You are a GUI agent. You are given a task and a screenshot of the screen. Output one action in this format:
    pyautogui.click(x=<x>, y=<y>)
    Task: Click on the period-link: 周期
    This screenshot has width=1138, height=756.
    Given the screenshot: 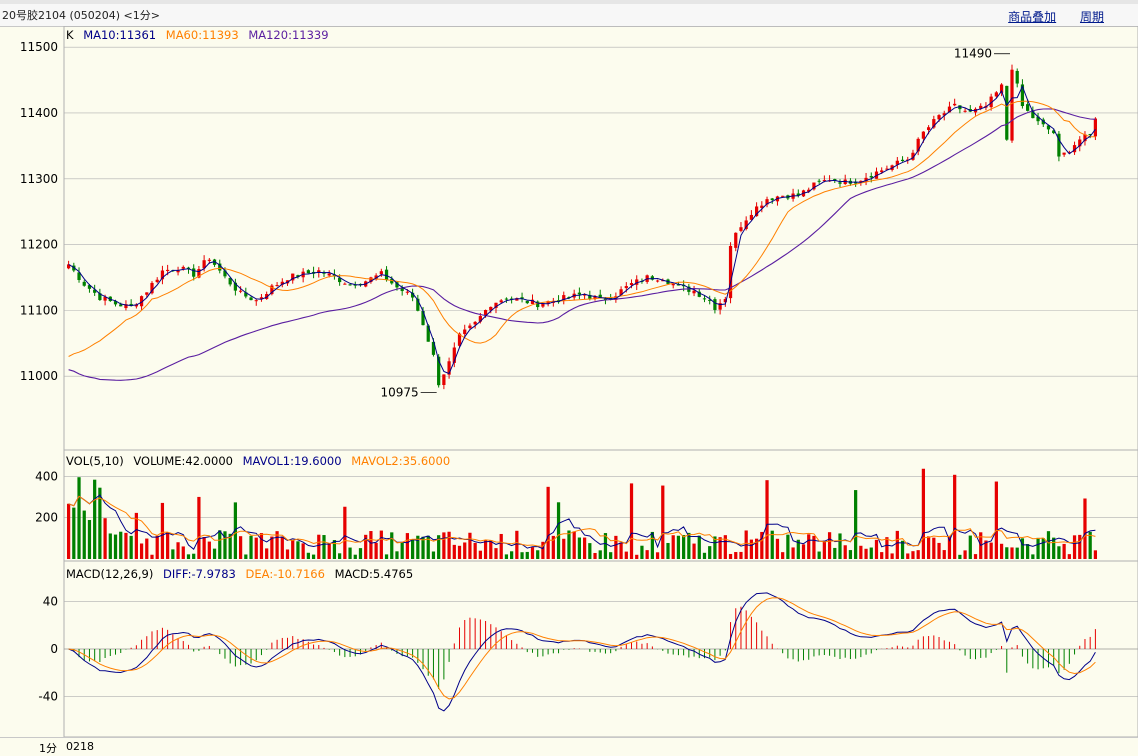 What is the action you would take?
    pyautogui.click(x=1091, y=17)
    